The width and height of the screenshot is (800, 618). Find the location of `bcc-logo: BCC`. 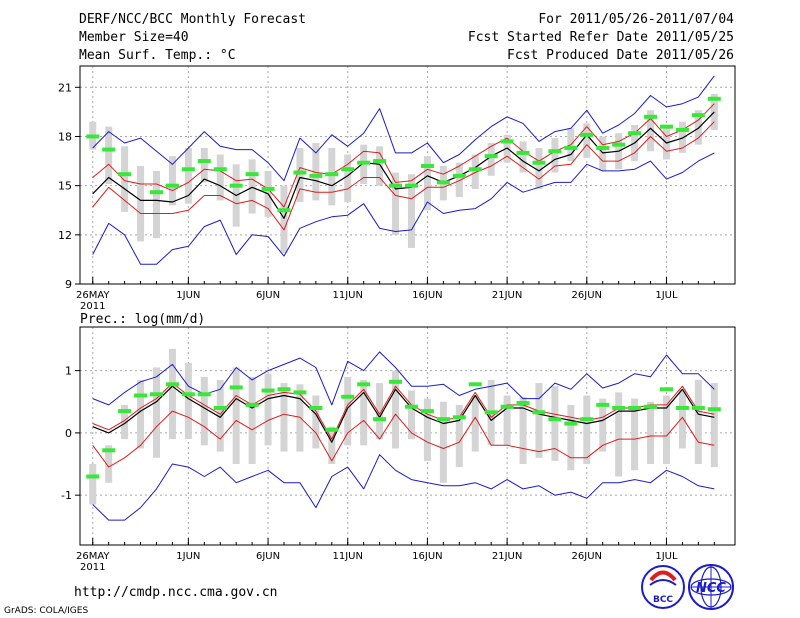

bcc-logo: BCC is located at coordinates (663, 587).